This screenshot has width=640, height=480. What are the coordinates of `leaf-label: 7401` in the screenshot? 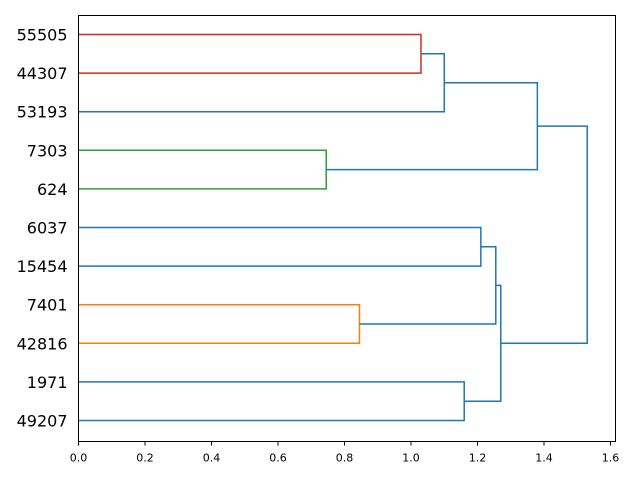 It's located at (47, 305).